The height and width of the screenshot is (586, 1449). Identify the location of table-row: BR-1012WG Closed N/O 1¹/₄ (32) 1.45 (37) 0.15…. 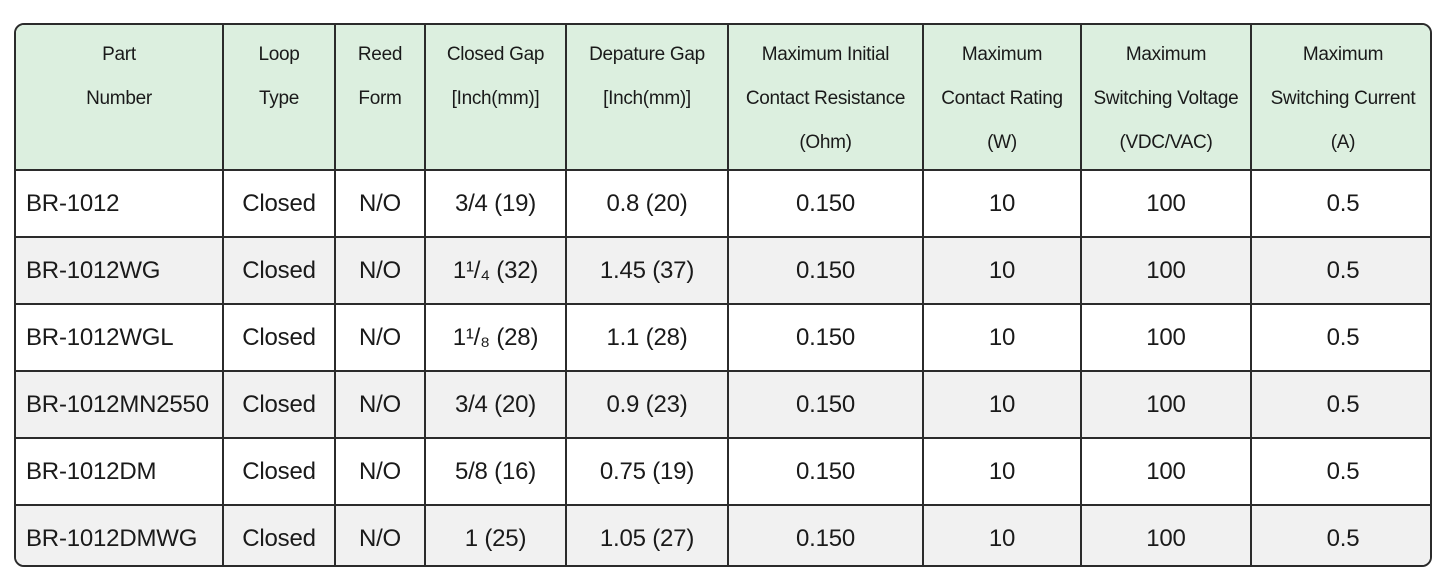
(723, 270).